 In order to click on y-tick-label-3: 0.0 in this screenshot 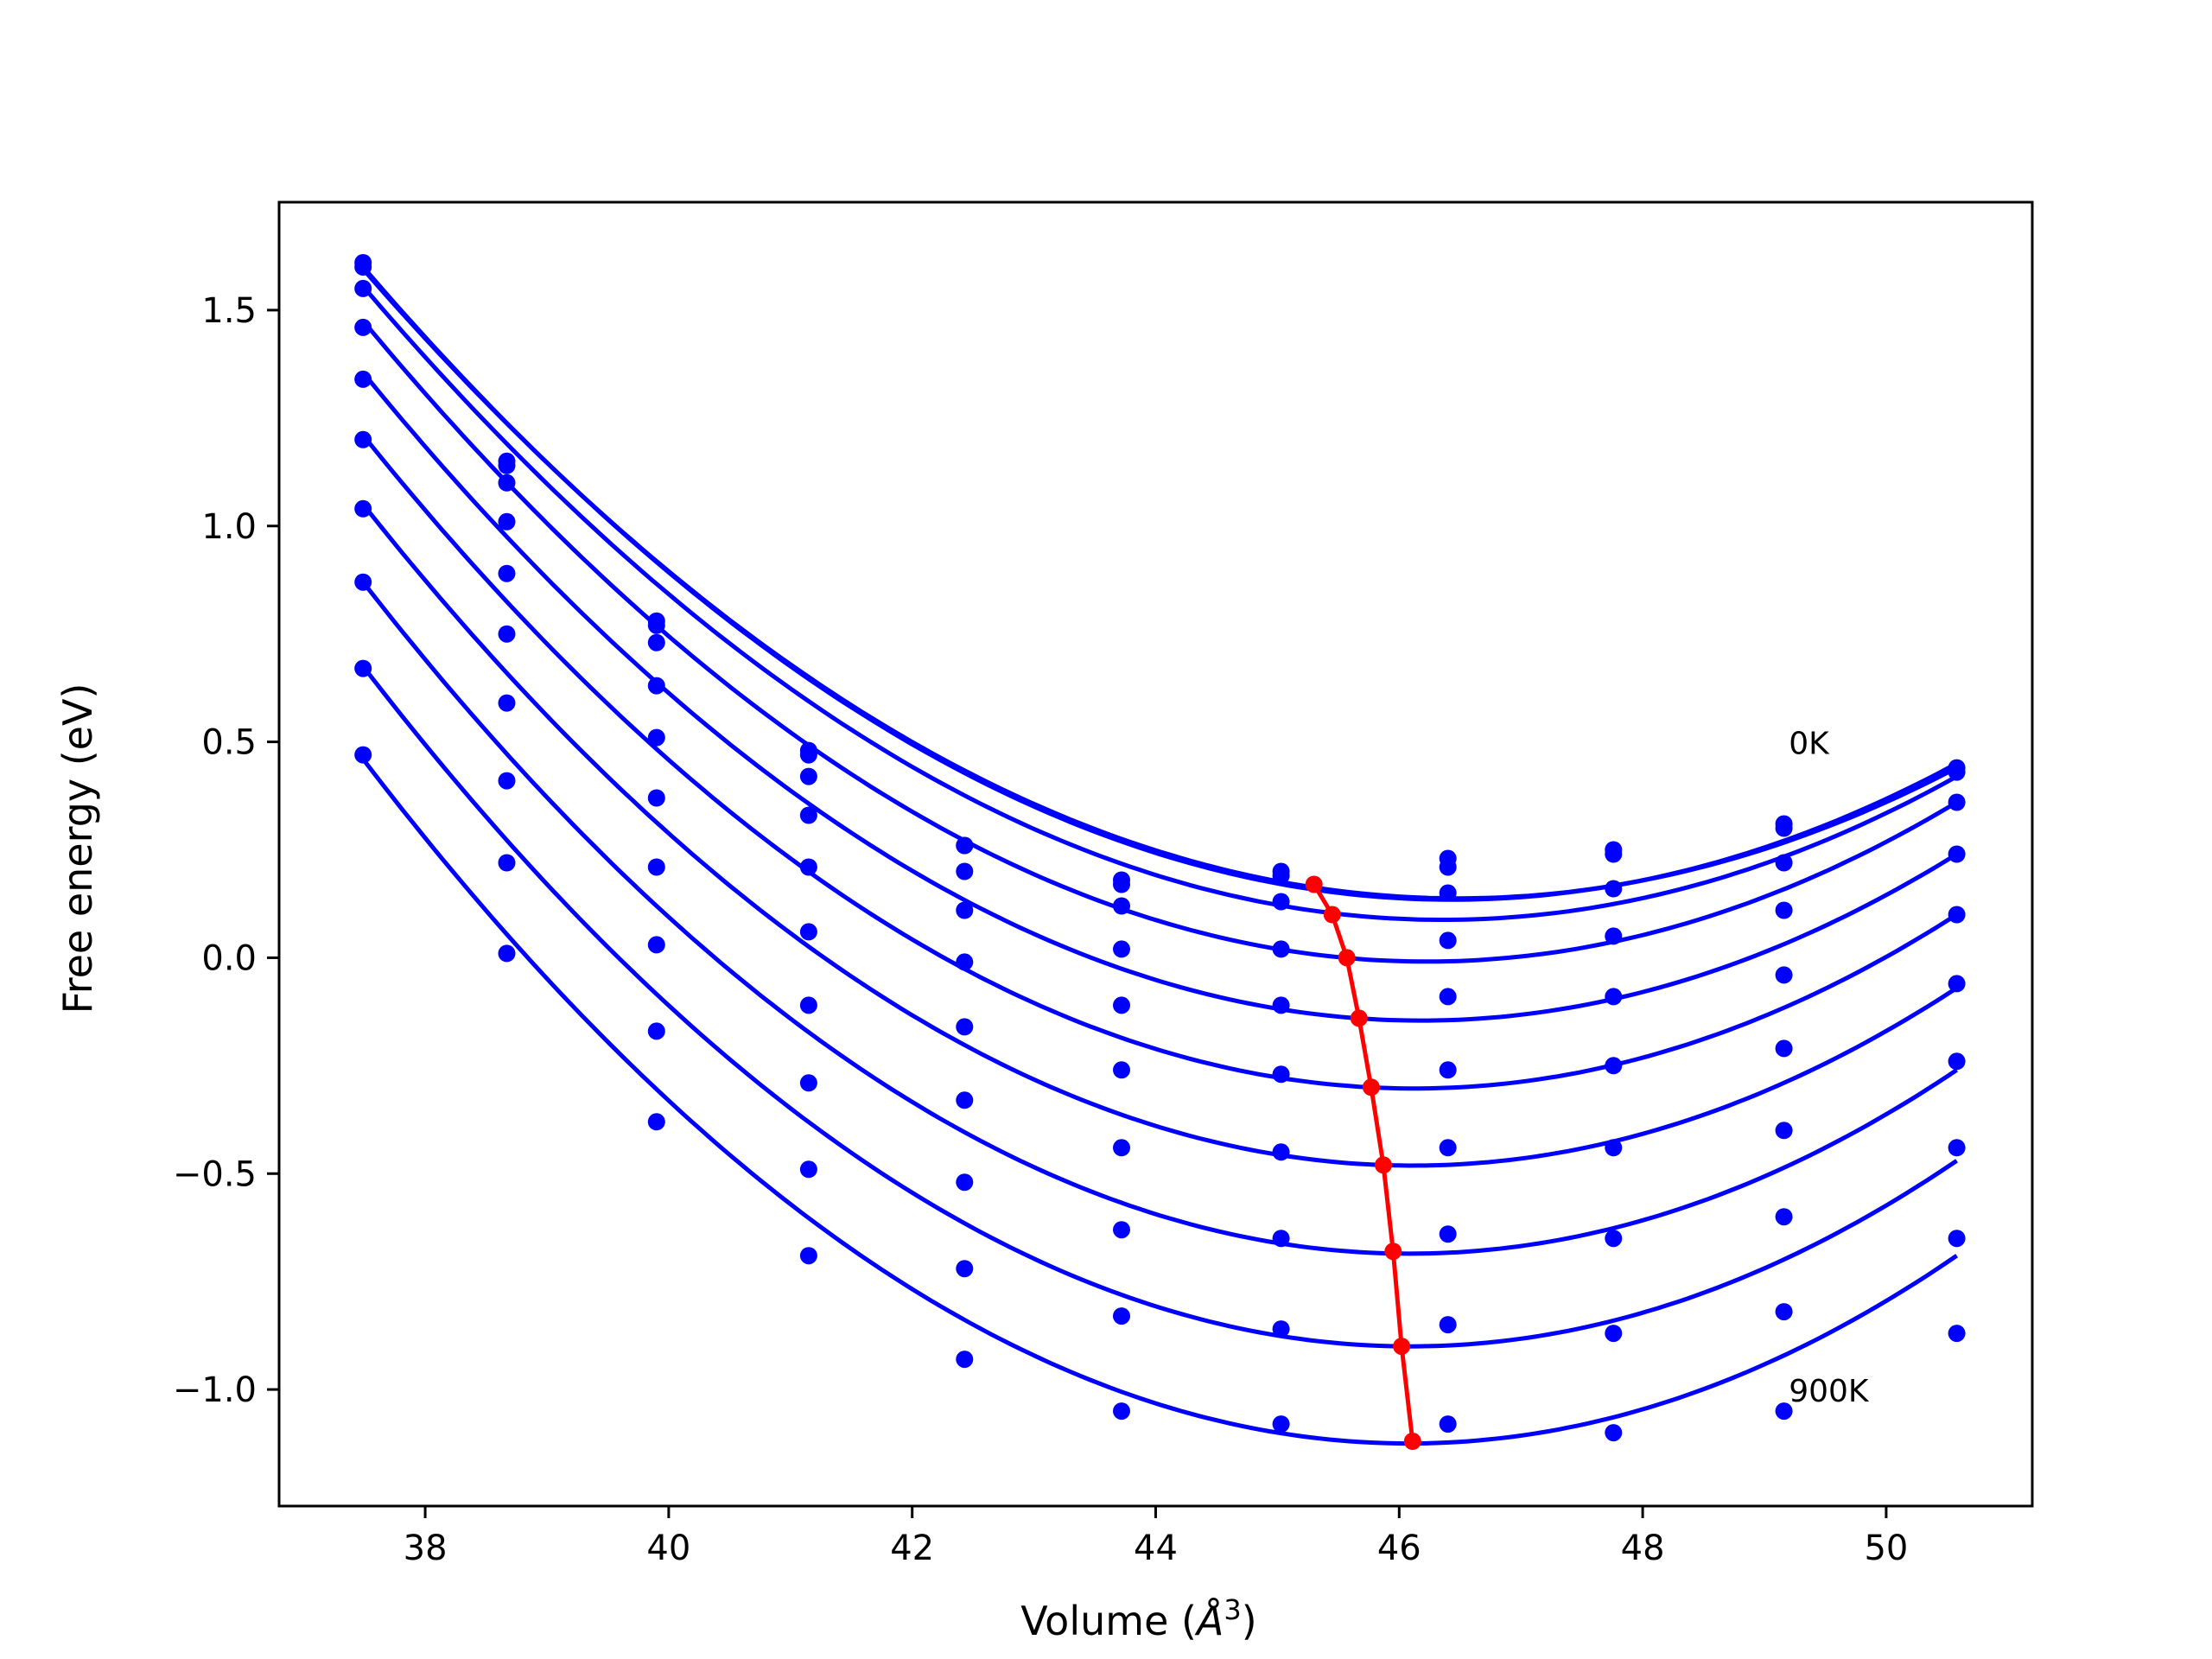, I will do `click(229, 958)`.